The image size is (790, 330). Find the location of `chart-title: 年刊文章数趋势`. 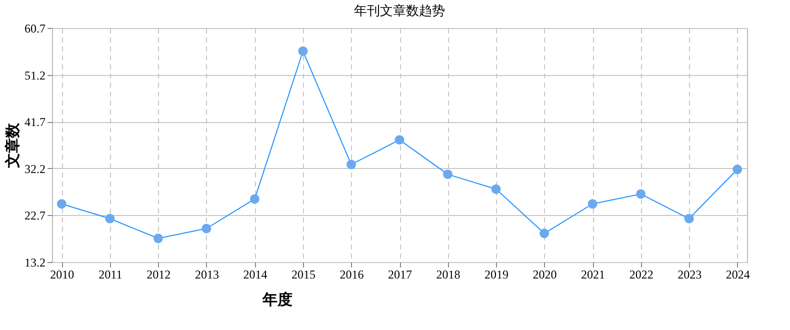

chart-title: 年刊文章数趋势 is located at coordinates (399, 10).